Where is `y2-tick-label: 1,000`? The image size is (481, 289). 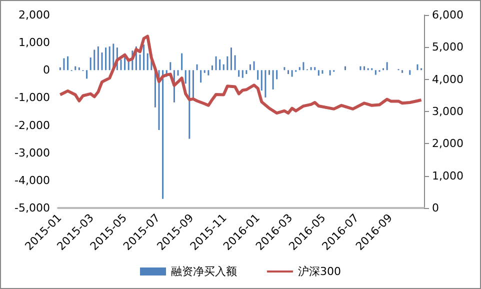 y2-tick-label: 1,000 is located at coordinates (448, 175).